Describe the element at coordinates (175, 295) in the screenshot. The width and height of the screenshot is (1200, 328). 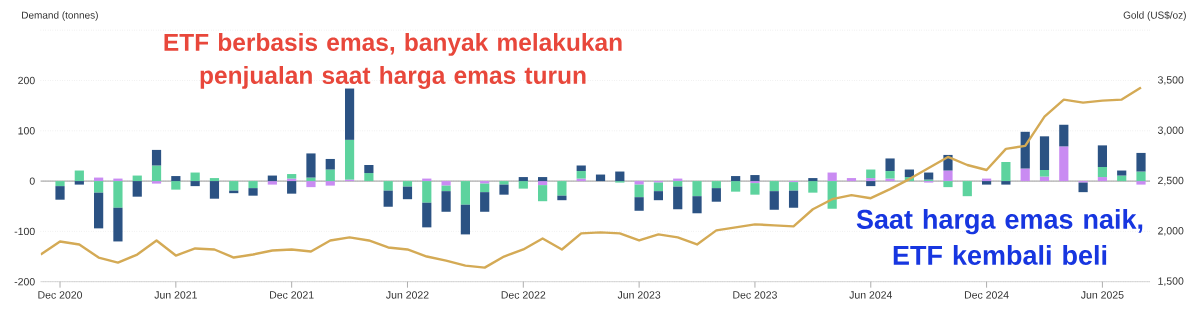
I see `x-tick-label: Jun 2021` at that location.